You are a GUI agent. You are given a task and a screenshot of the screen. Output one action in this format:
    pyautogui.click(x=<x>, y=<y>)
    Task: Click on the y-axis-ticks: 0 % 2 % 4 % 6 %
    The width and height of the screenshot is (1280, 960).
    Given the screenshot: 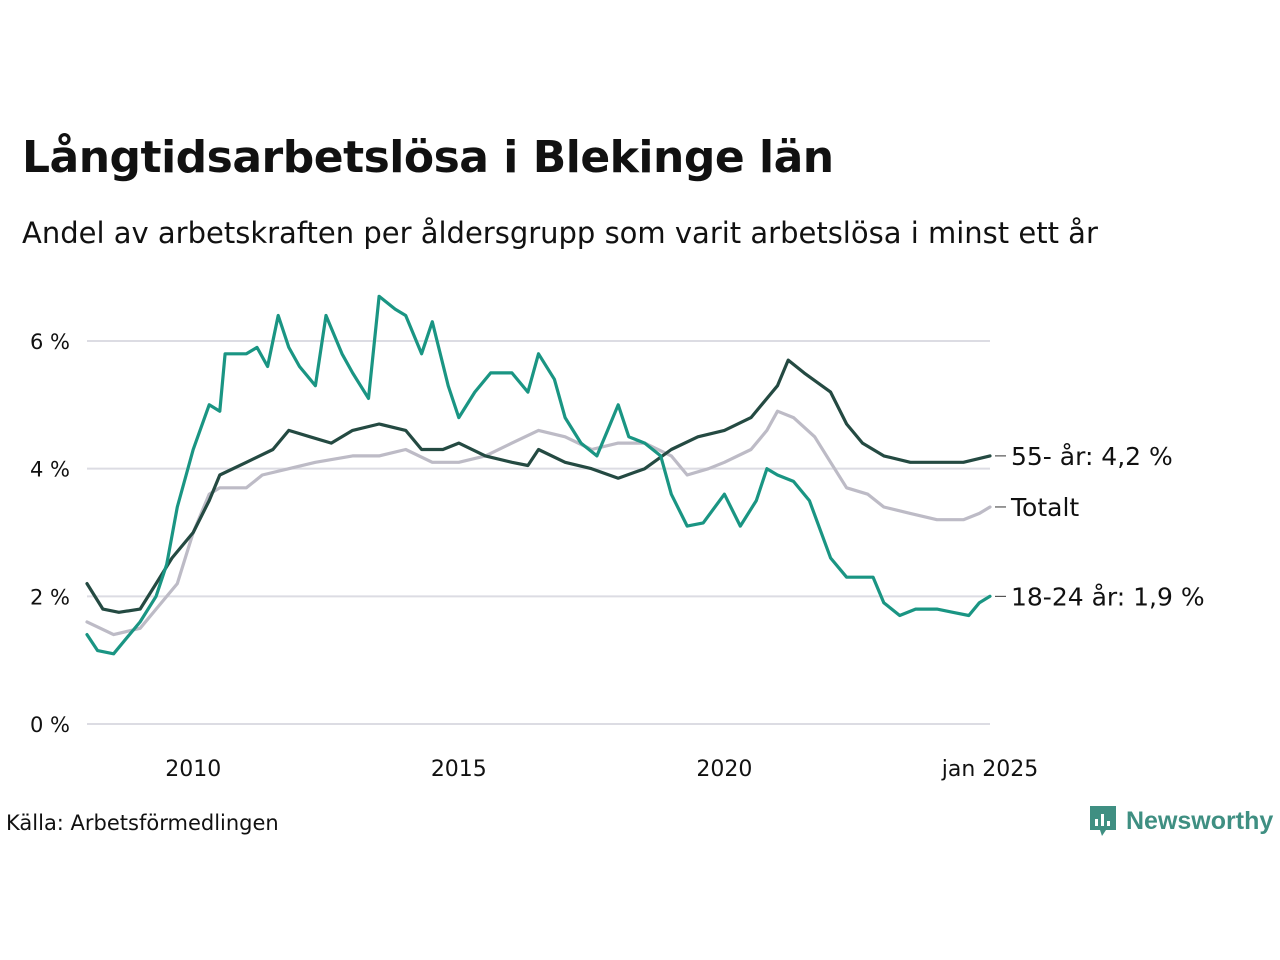 What is the action you would take?
    pyautogui.click(x=50, y=533)
    